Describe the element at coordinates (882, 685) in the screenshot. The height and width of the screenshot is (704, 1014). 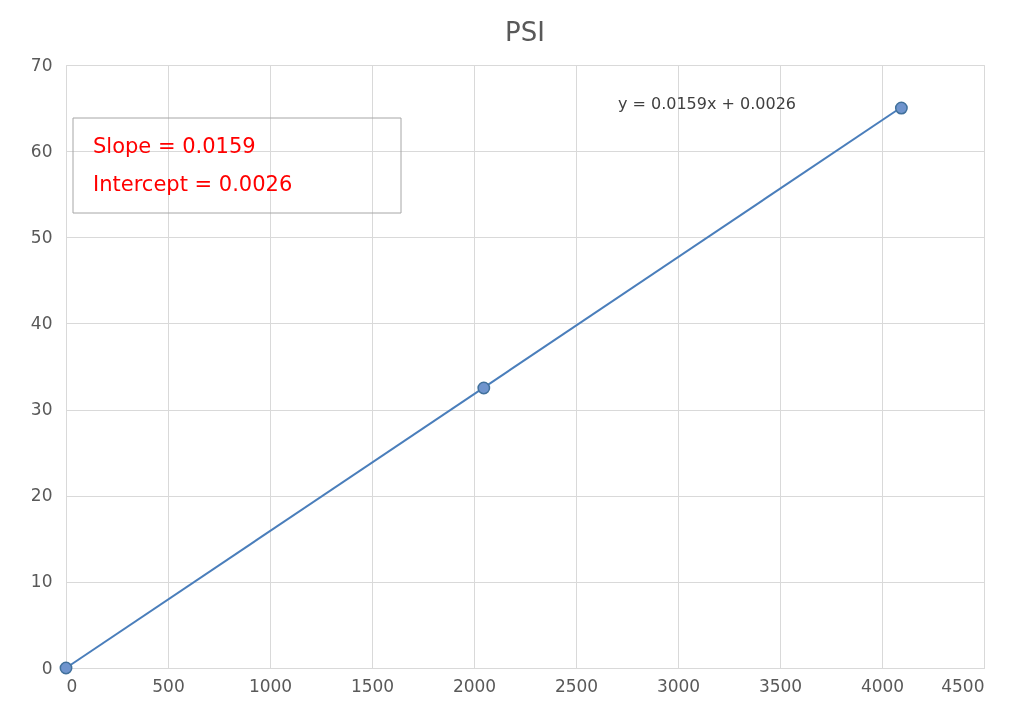
I see `x-tick-label: 4000` at that location.